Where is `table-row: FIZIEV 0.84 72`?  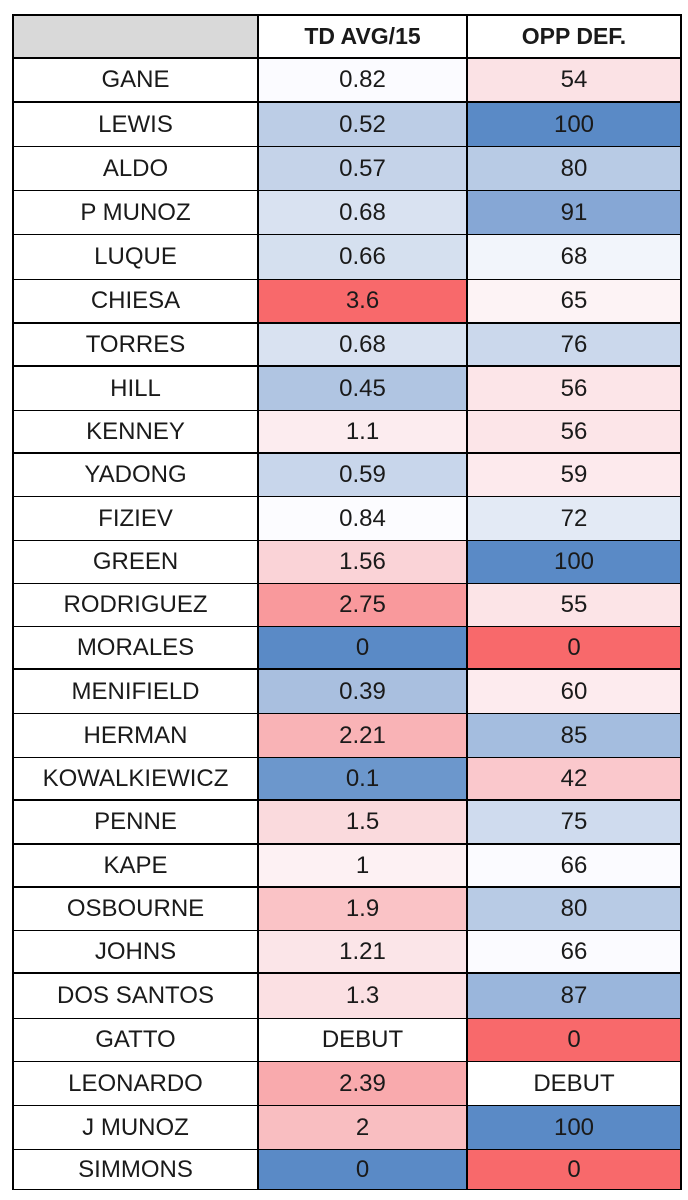 table-row: FIZIEV 0.84 72 is located at coordinates (348, 519).